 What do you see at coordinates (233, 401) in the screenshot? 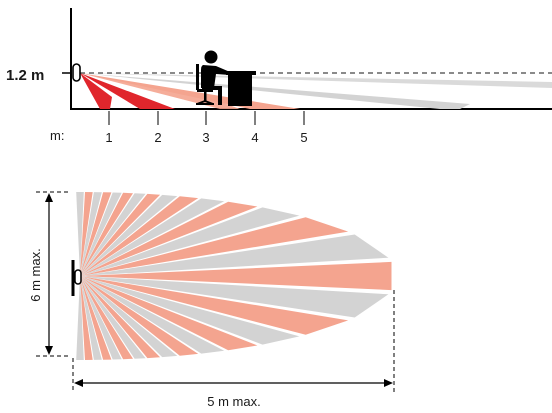
I see `coverage-width-label: 5 m max.` at bounding box center [233, 401].